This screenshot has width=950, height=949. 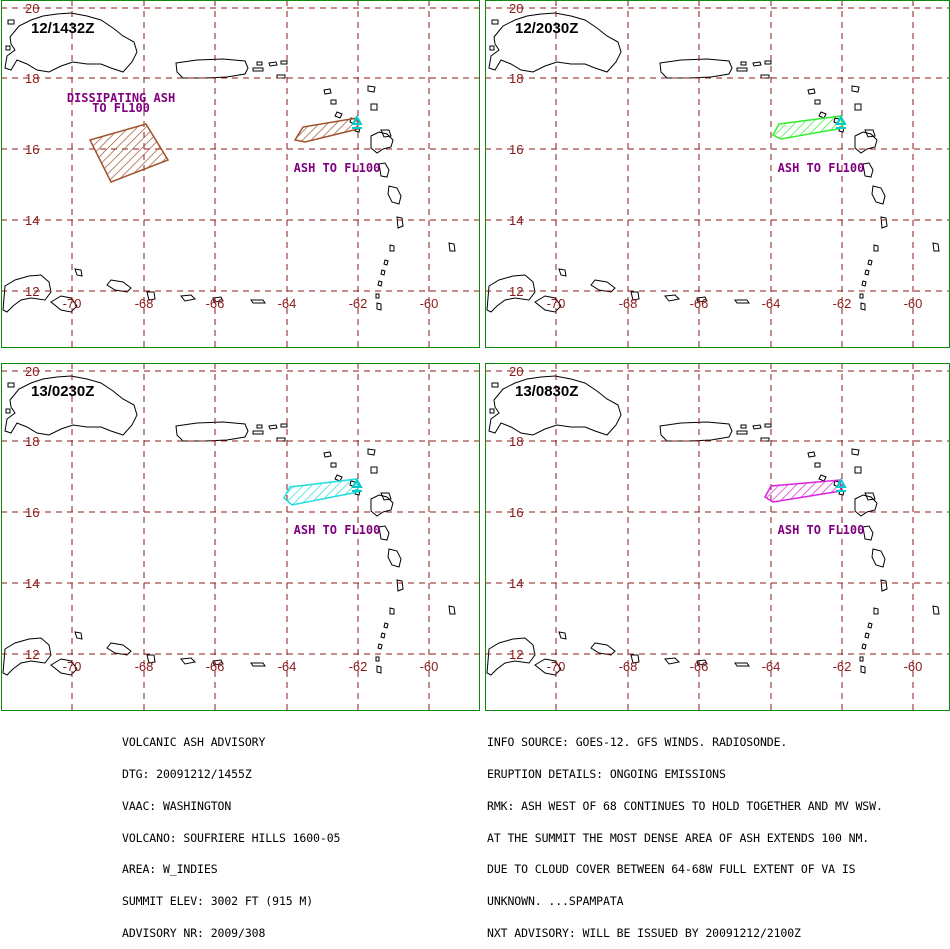 What do you see at coordinates (121, 108) in the screenshot?
I see `ash-label: TO FL100` at bounding box center [121, 108].